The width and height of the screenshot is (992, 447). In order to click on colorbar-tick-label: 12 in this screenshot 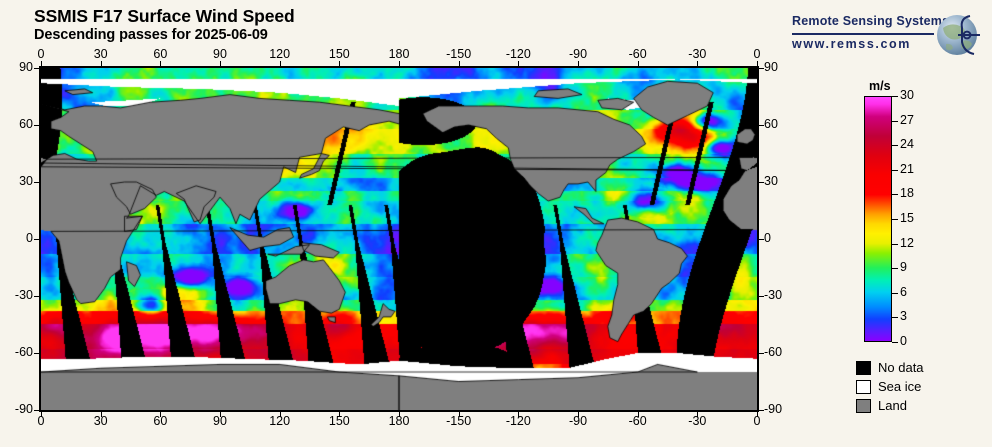, I will do `click(907, 242)`.